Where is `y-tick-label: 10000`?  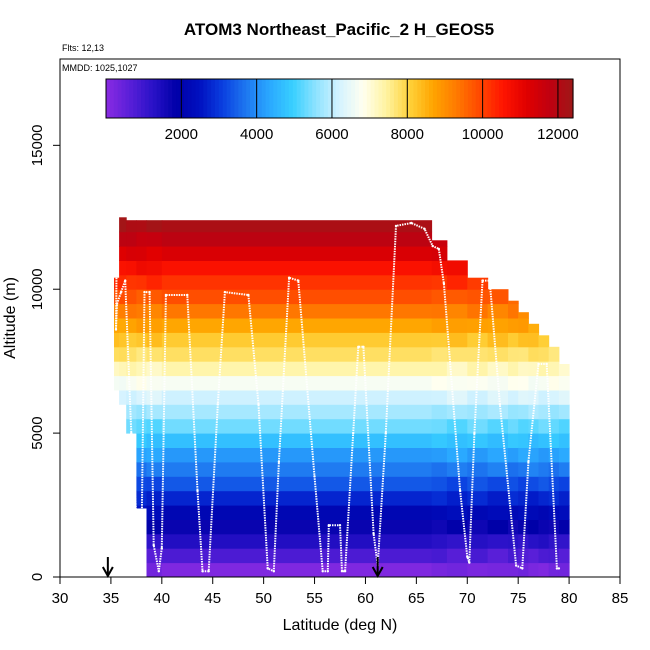 y-tick-label: 10000 is located at coordinates (37, 289).